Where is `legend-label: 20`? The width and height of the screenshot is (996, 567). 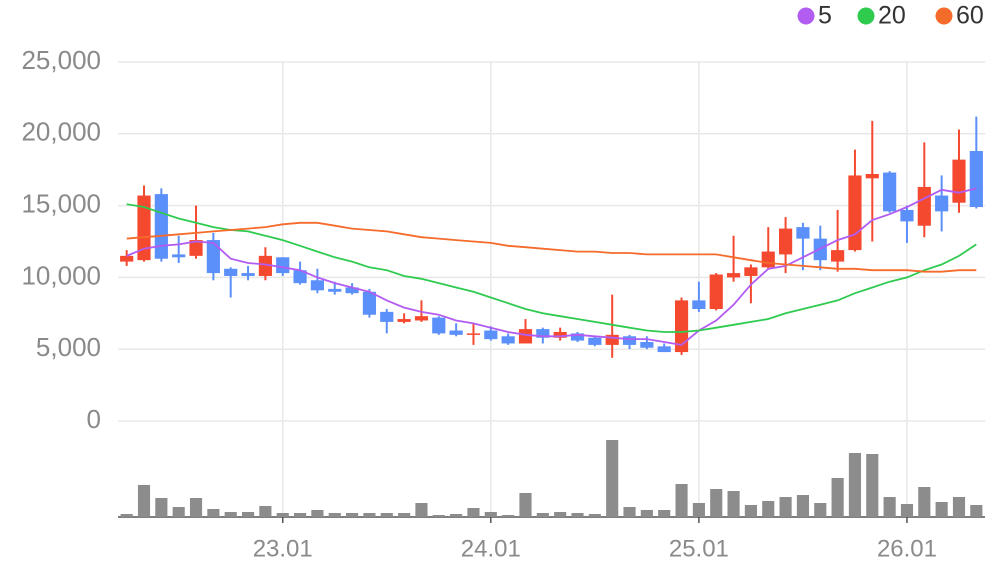
legend-label: 20 is located at coordinates (892, 16).